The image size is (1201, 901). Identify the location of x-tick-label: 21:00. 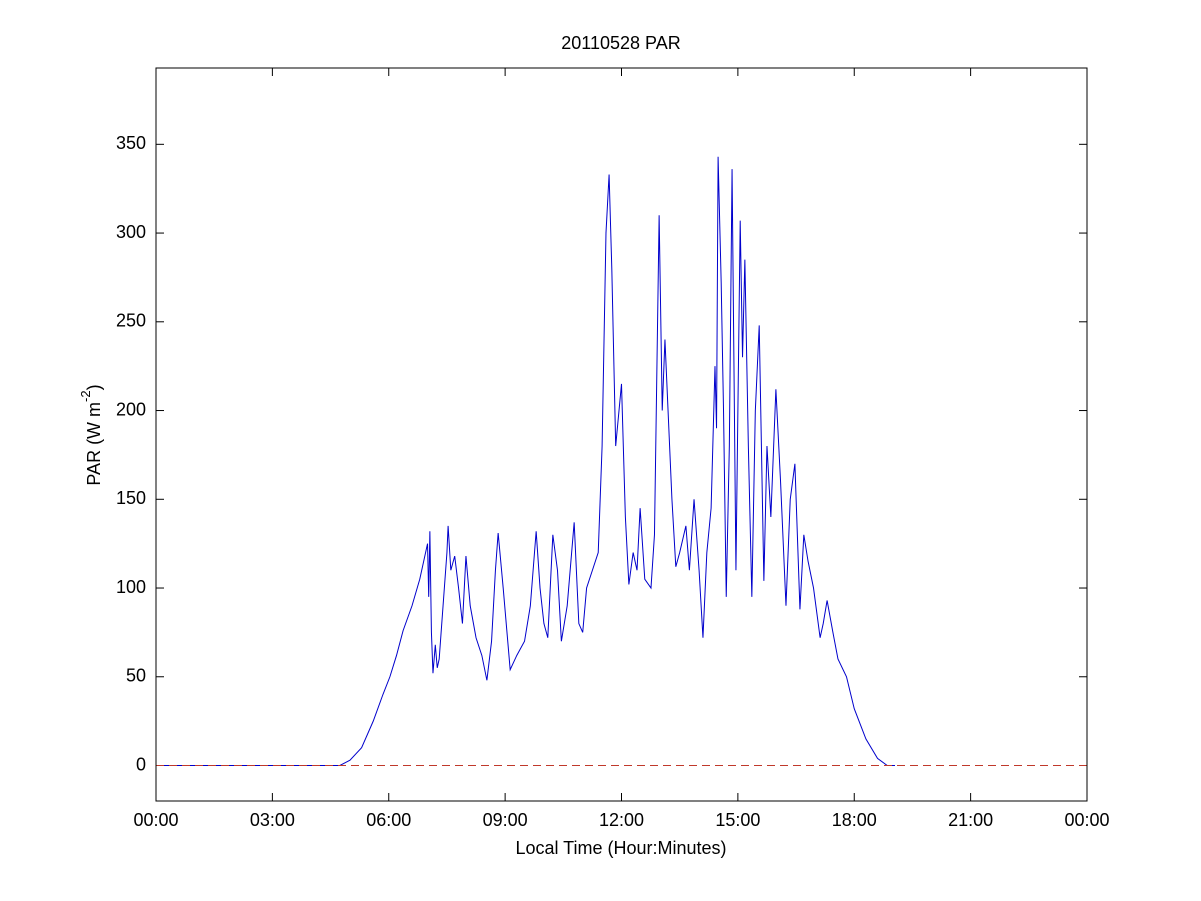
(970, 820).